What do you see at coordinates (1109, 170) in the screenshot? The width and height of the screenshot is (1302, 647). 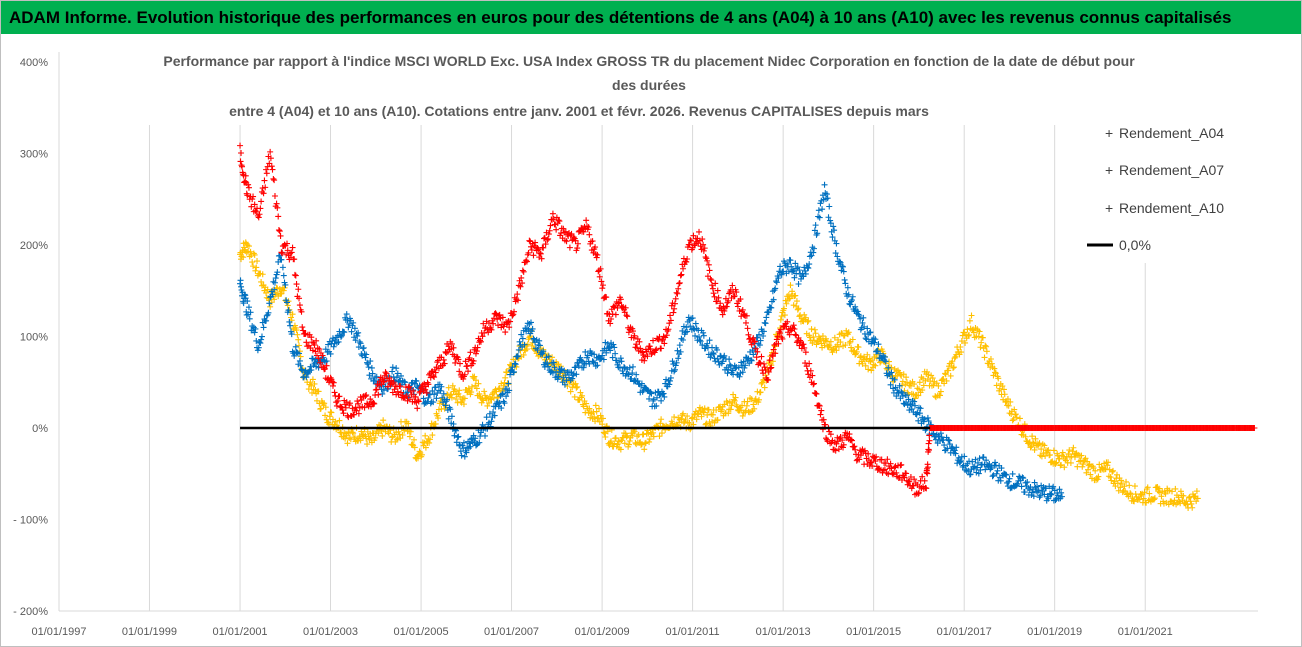 I see `legend-marker-a07: +` at bounding box center [1109, 170].